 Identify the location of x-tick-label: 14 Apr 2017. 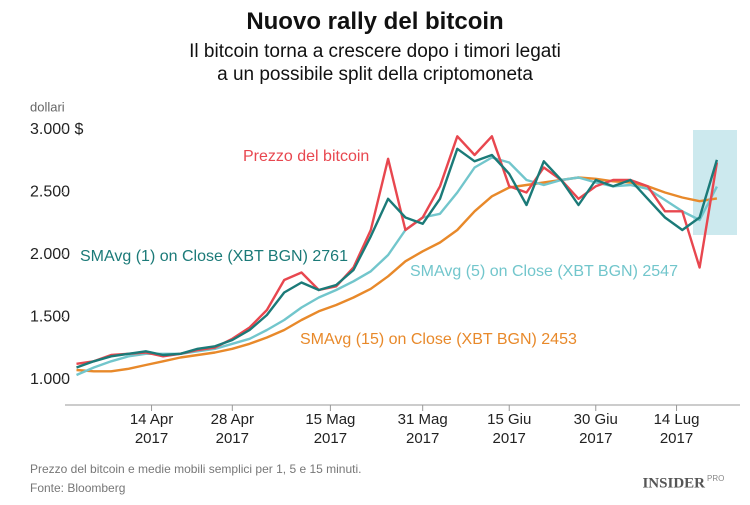
(151, 429).